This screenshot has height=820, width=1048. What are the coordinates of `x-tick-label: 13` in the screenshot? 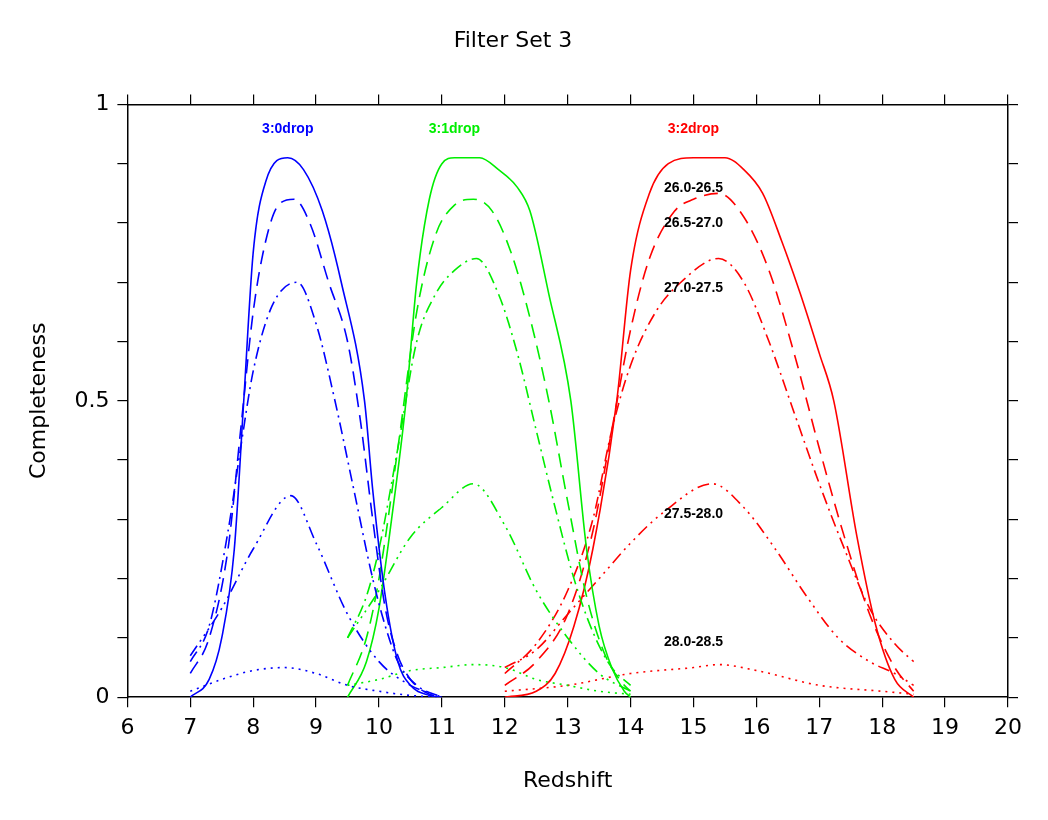 It's located at (567, 727).